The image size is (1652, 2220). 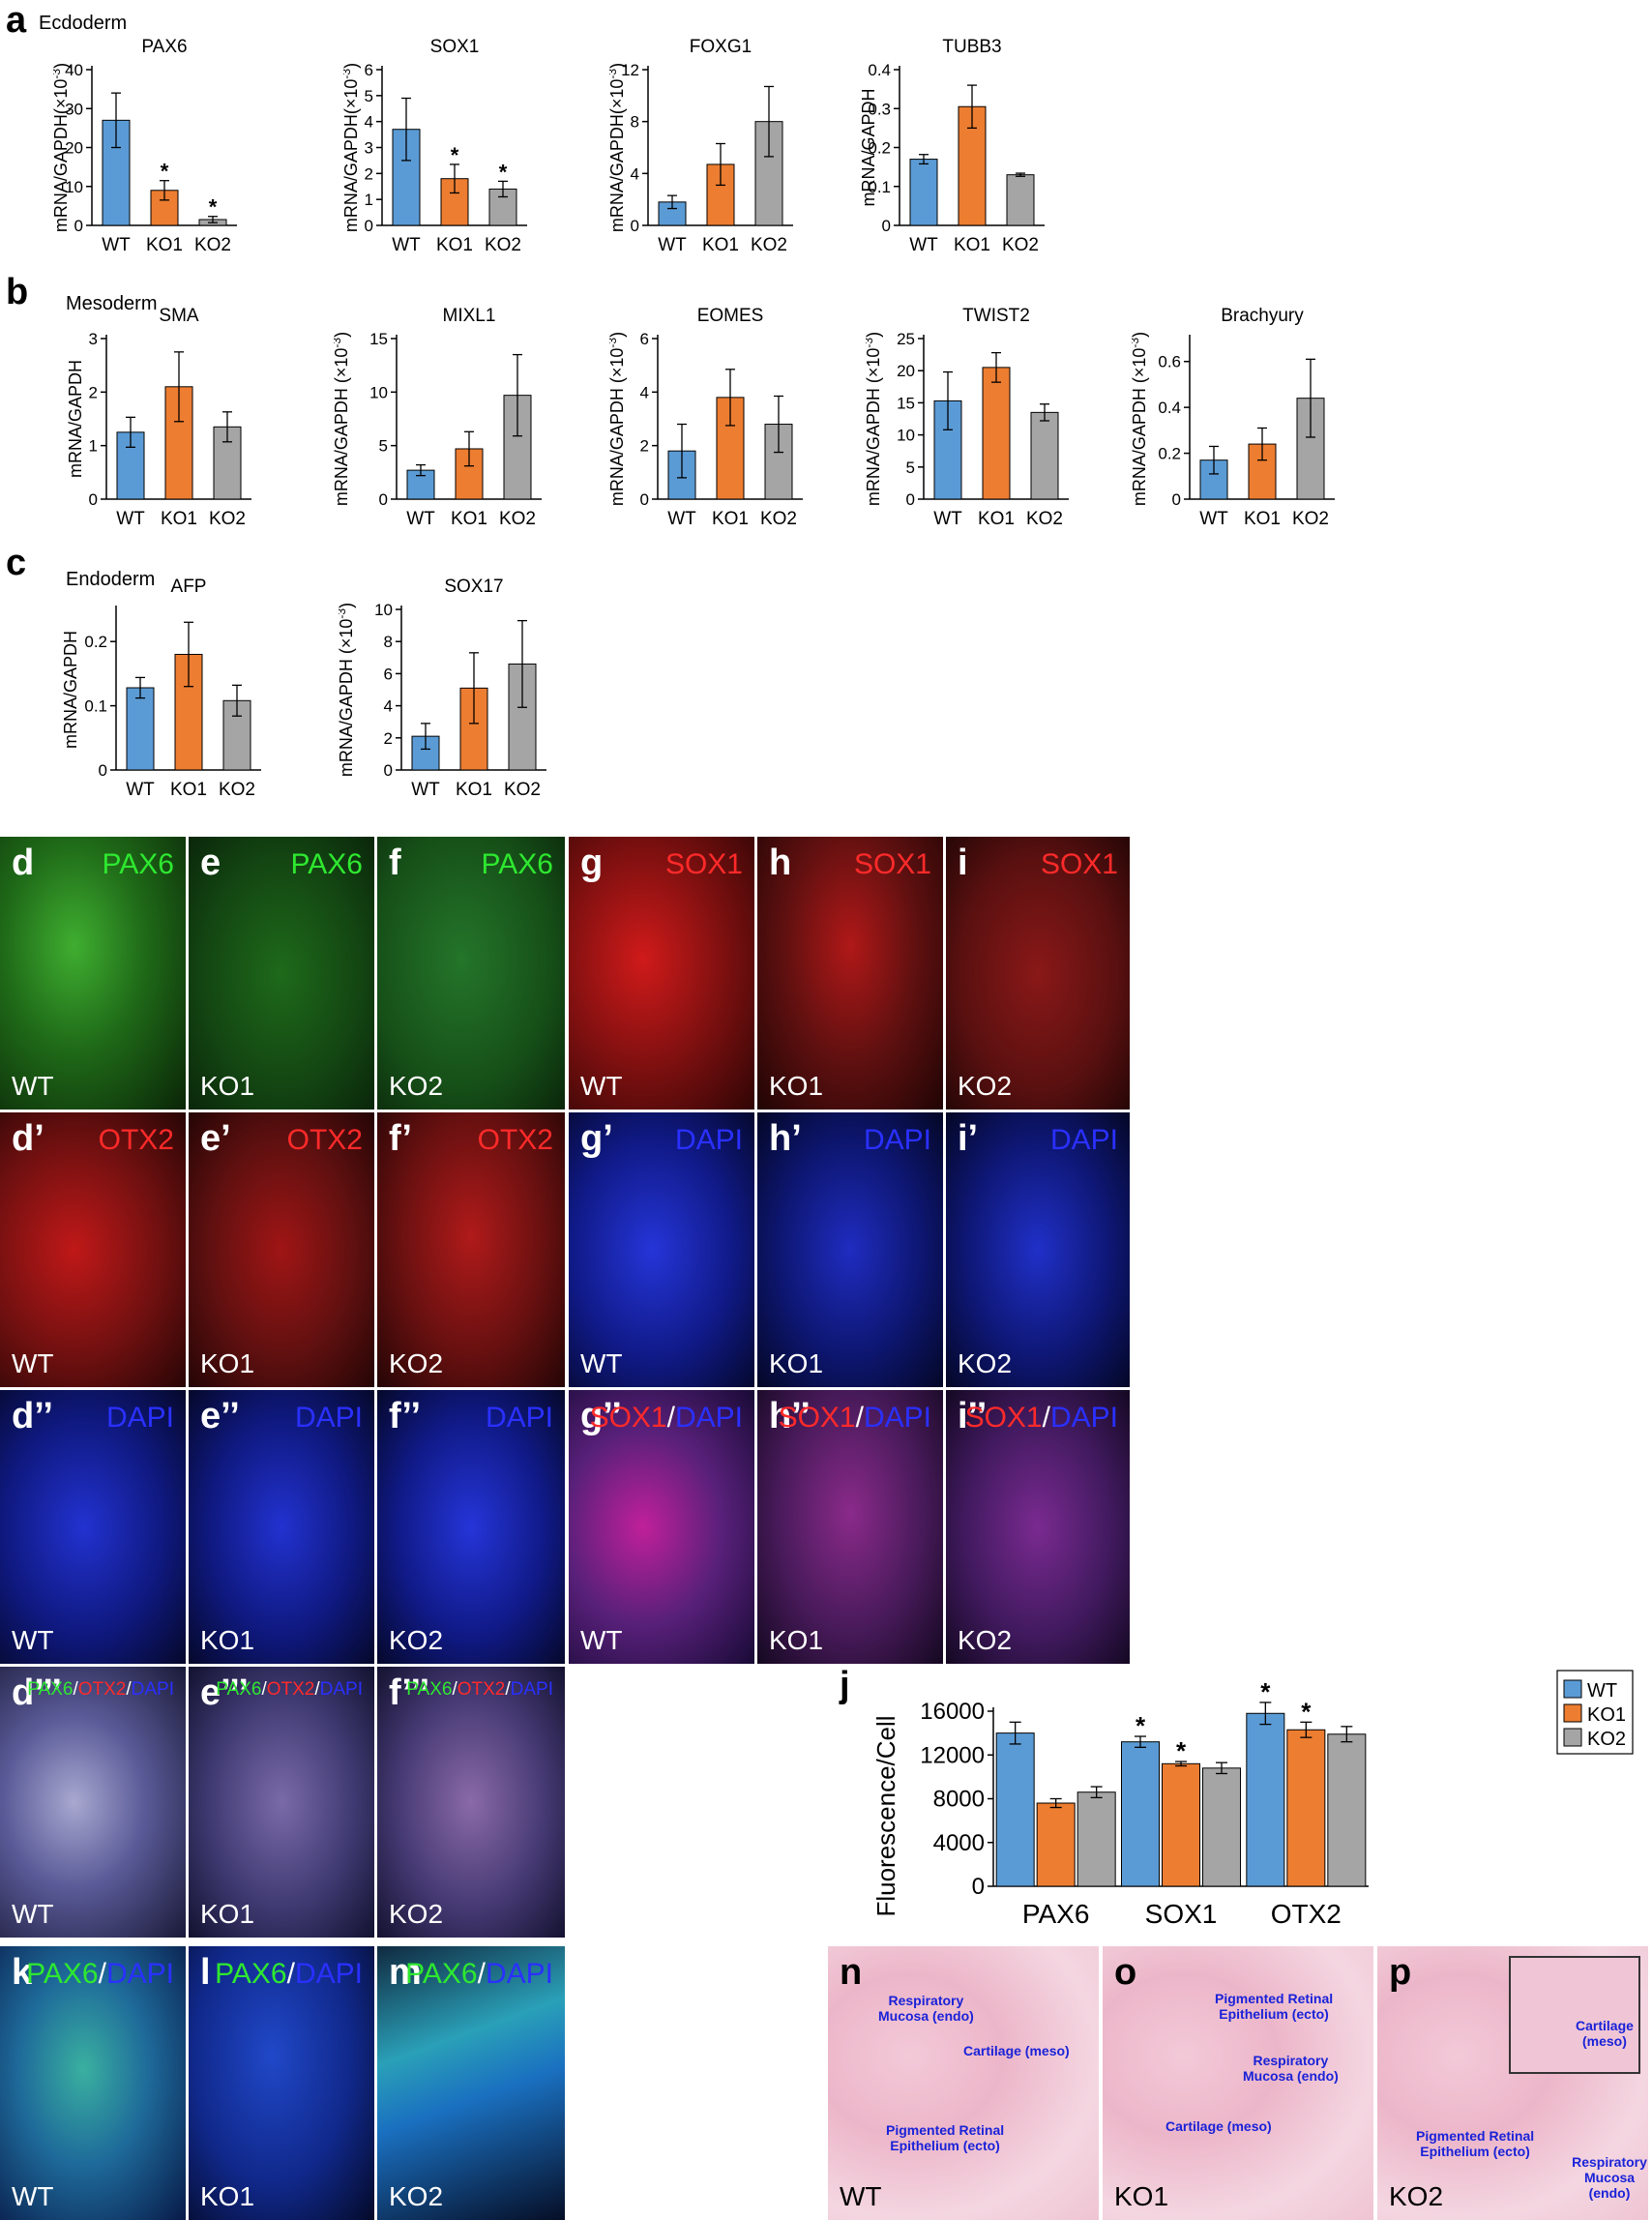 What do you see at coordinates (405, 1416) in the screenshot?
I see `panel-tag: f’’` at bounding box center [405, 1416].